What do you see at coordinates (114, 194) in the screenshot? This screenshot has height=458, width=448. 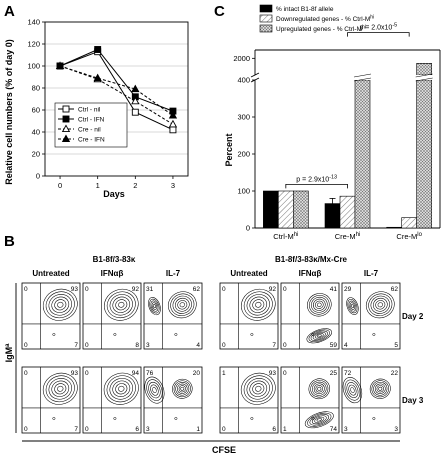 I see `panel-a-x-axis-title: Days` at bounding box center [114, 194].